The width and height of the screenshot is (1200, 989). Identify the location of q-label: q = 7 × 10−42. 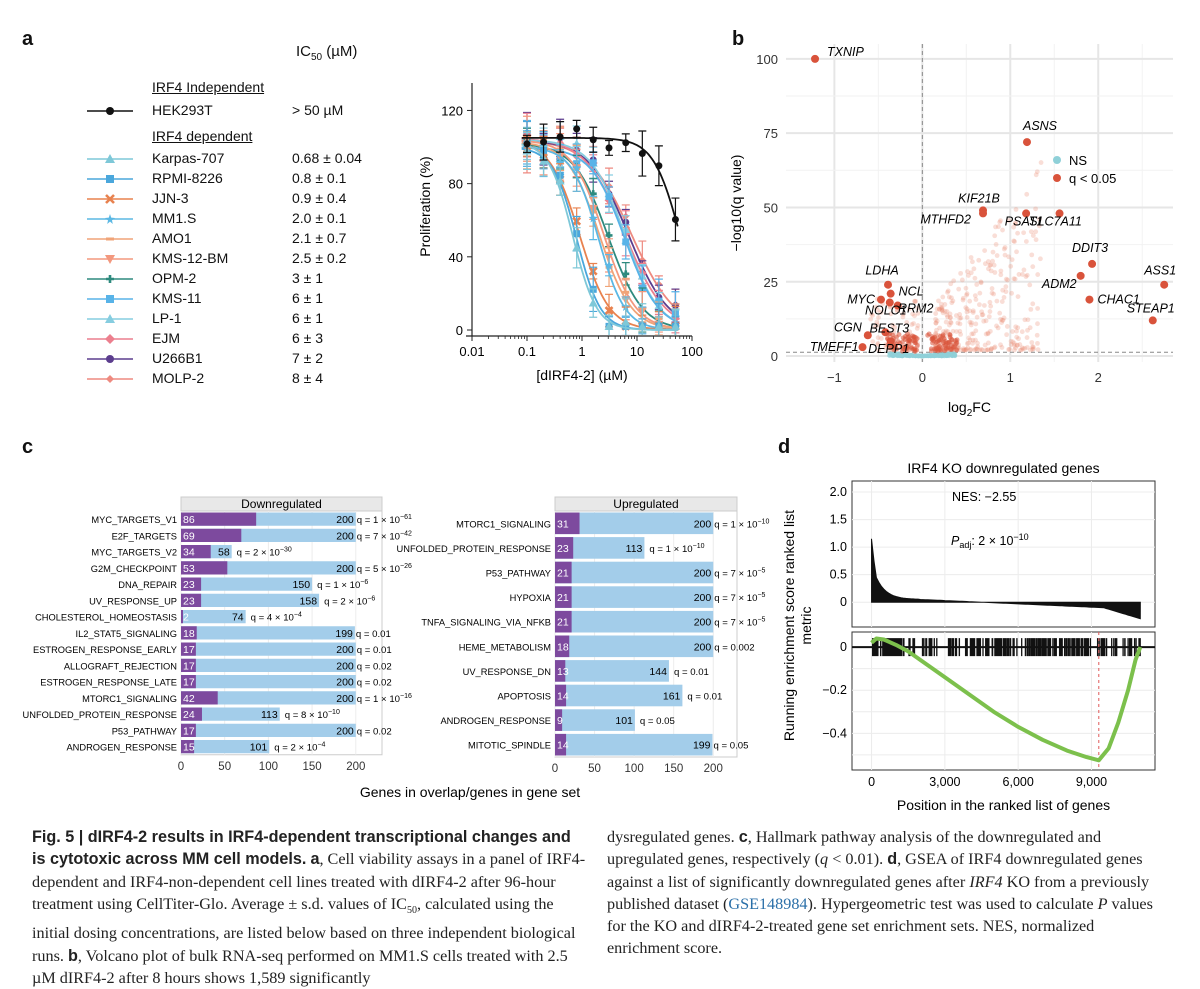
(384, 536).